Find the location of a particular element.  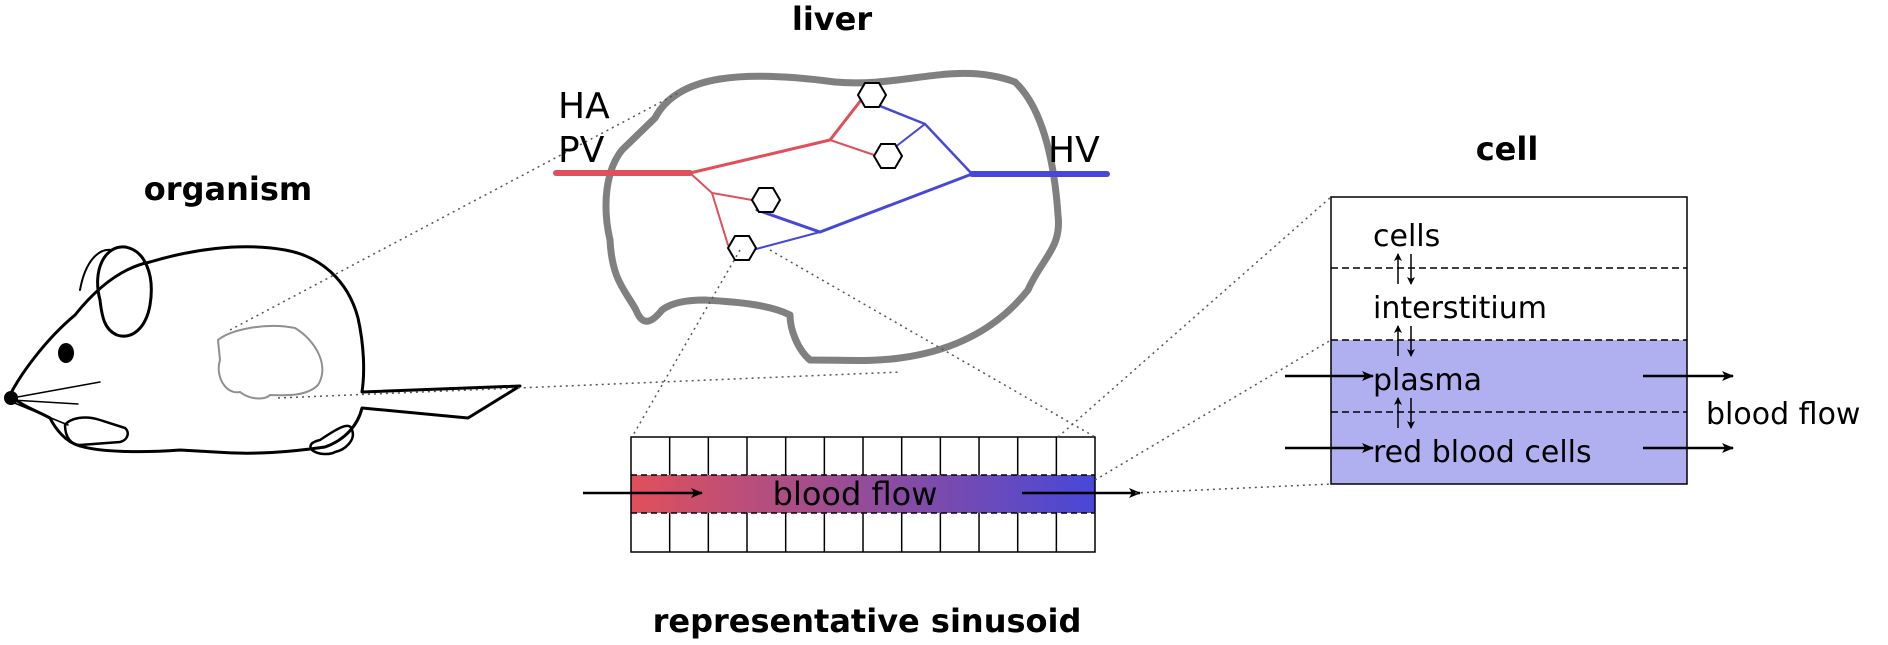

mouse-liver-outline is located at coordinates (270, 362).